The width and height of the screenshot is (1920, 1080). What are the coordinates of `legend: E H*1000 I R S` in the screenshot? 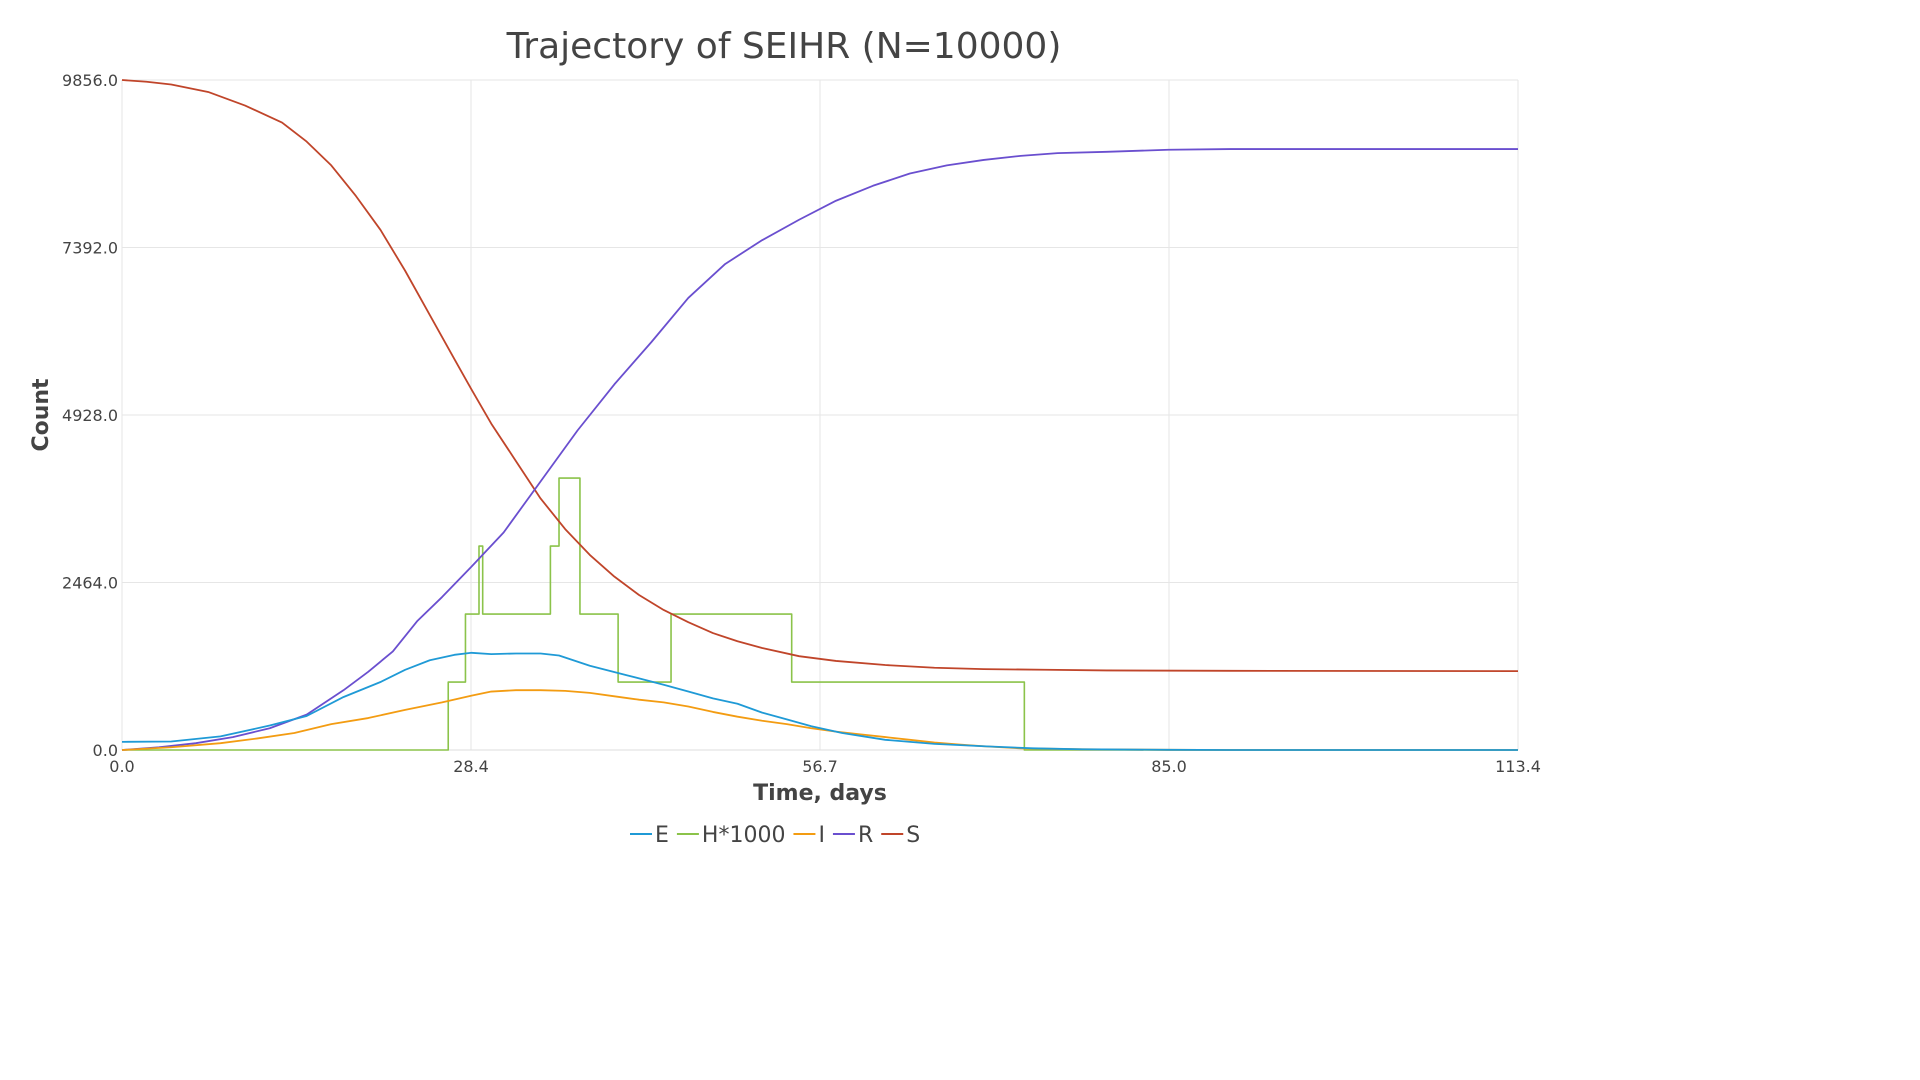 It's located at (775, 835).